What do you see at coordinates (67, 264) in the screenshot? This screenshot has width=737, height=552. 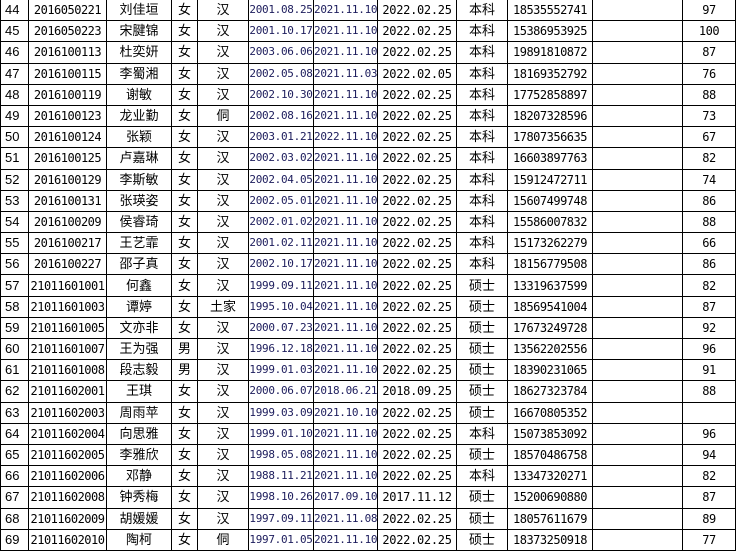 I see `student-id-cell: 2016100227` at bounding box center [67, 264].